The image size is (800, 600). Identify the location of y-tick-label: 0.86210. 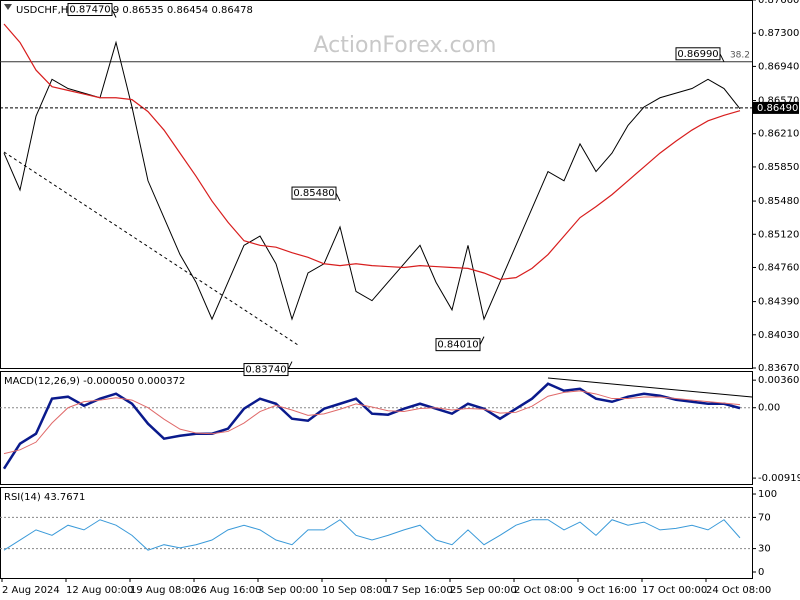
(778, 134).